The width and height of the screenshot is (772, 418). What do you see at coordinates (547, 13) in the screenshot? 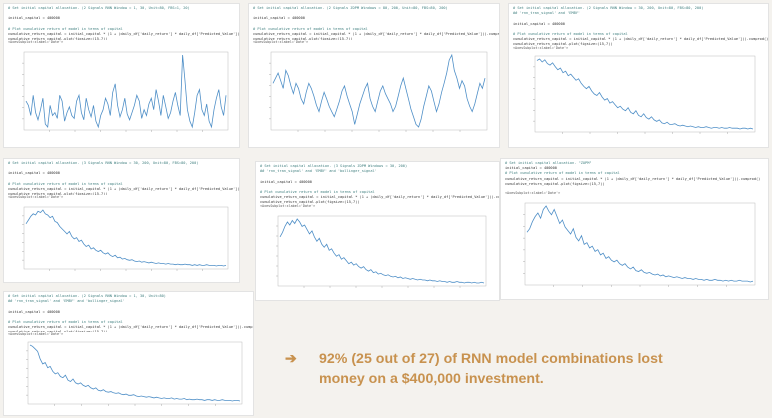
I see `code-comment: ## 'rnn_tran_signal' and 'EMBY'` at bounding box center [547, 13].